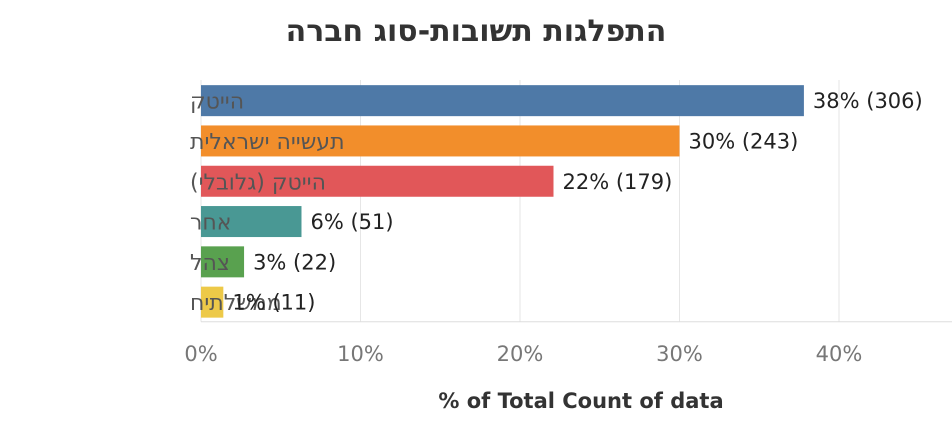 The image size is (952, 444). I want to click on x-tick-label: 10%, so click(360, 354).